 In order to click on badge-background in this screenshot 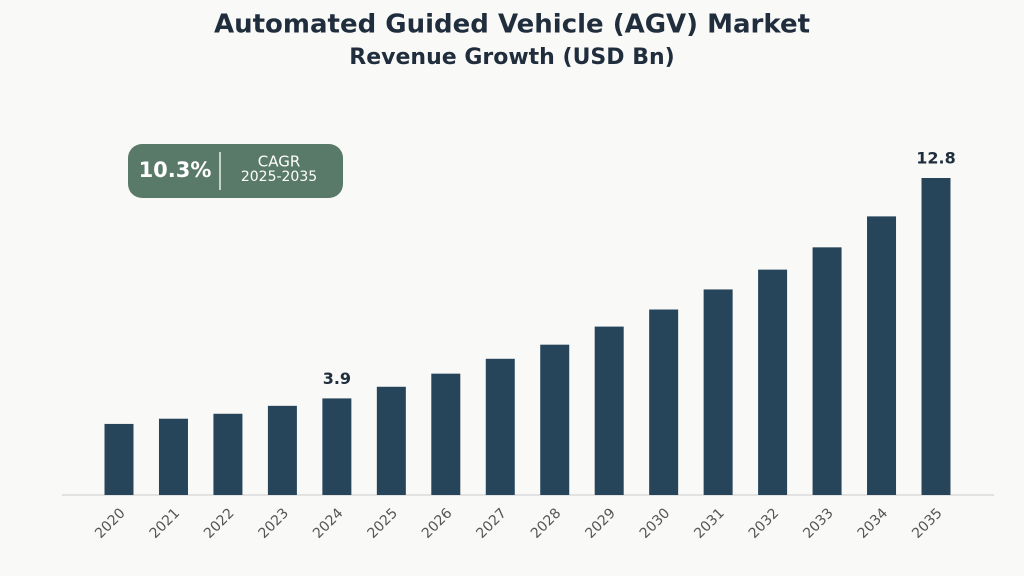, I will do `click(235, 171)`.